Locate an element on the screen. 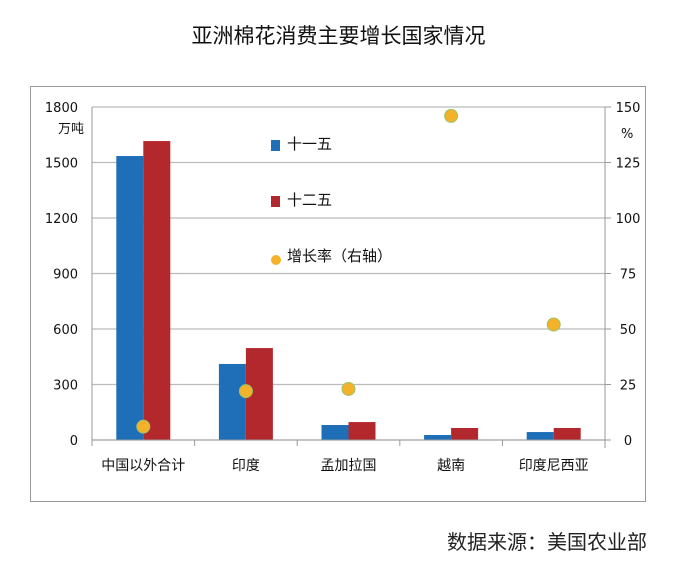 This screenshot has width=677, height=569. y-tick-label: 900 is located at coordinates (65, 275).